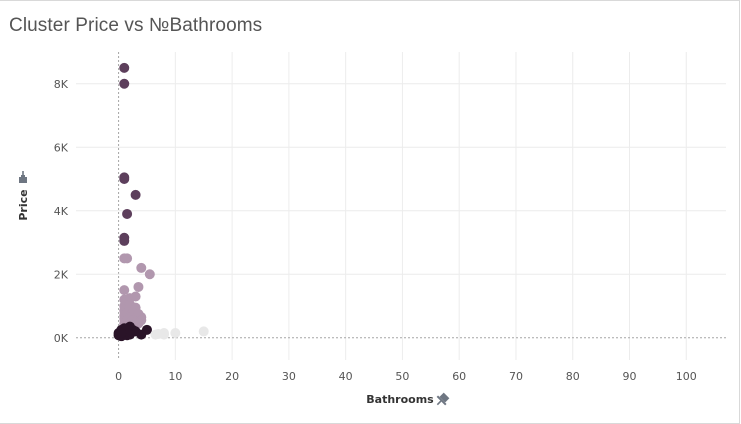 Image resolution: width=741 pixels, height=424 pixels. I want to click on x-tick-label: 0, so click(118, 376).